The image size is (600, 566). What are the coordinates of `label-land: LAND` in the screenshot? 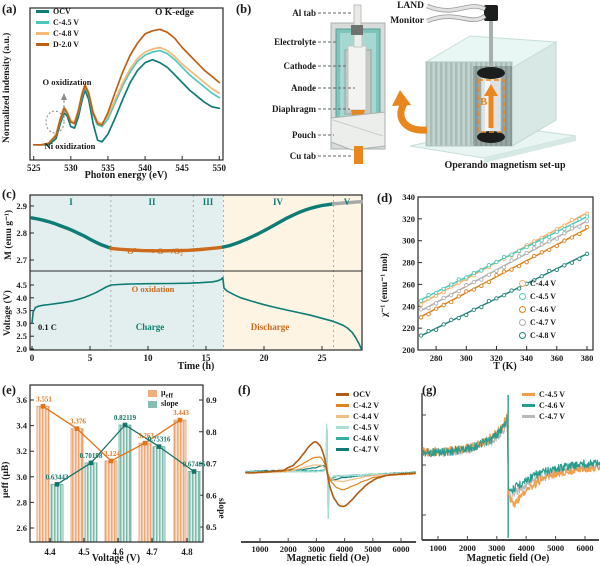 It's located at (410, 6).